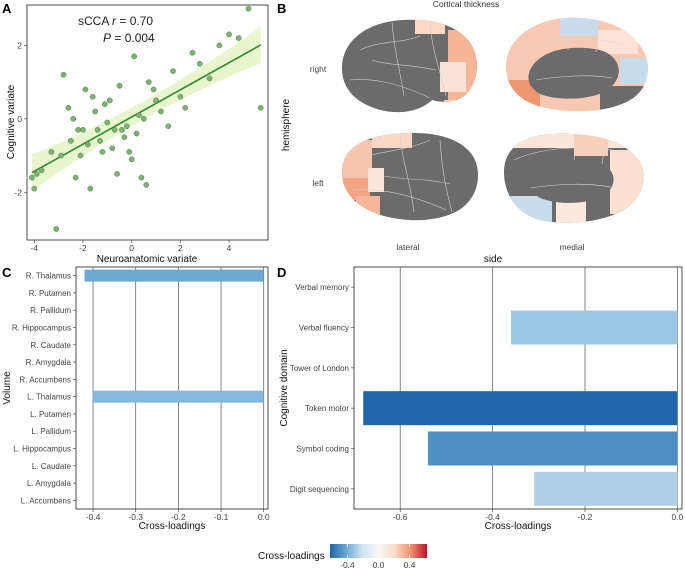 The height and width of the screenshot is (572, 685). What do you see at coordinates (7, 272) in the screenshot?
I see `panel-letter-c: C` at bounding box center [7, 272].